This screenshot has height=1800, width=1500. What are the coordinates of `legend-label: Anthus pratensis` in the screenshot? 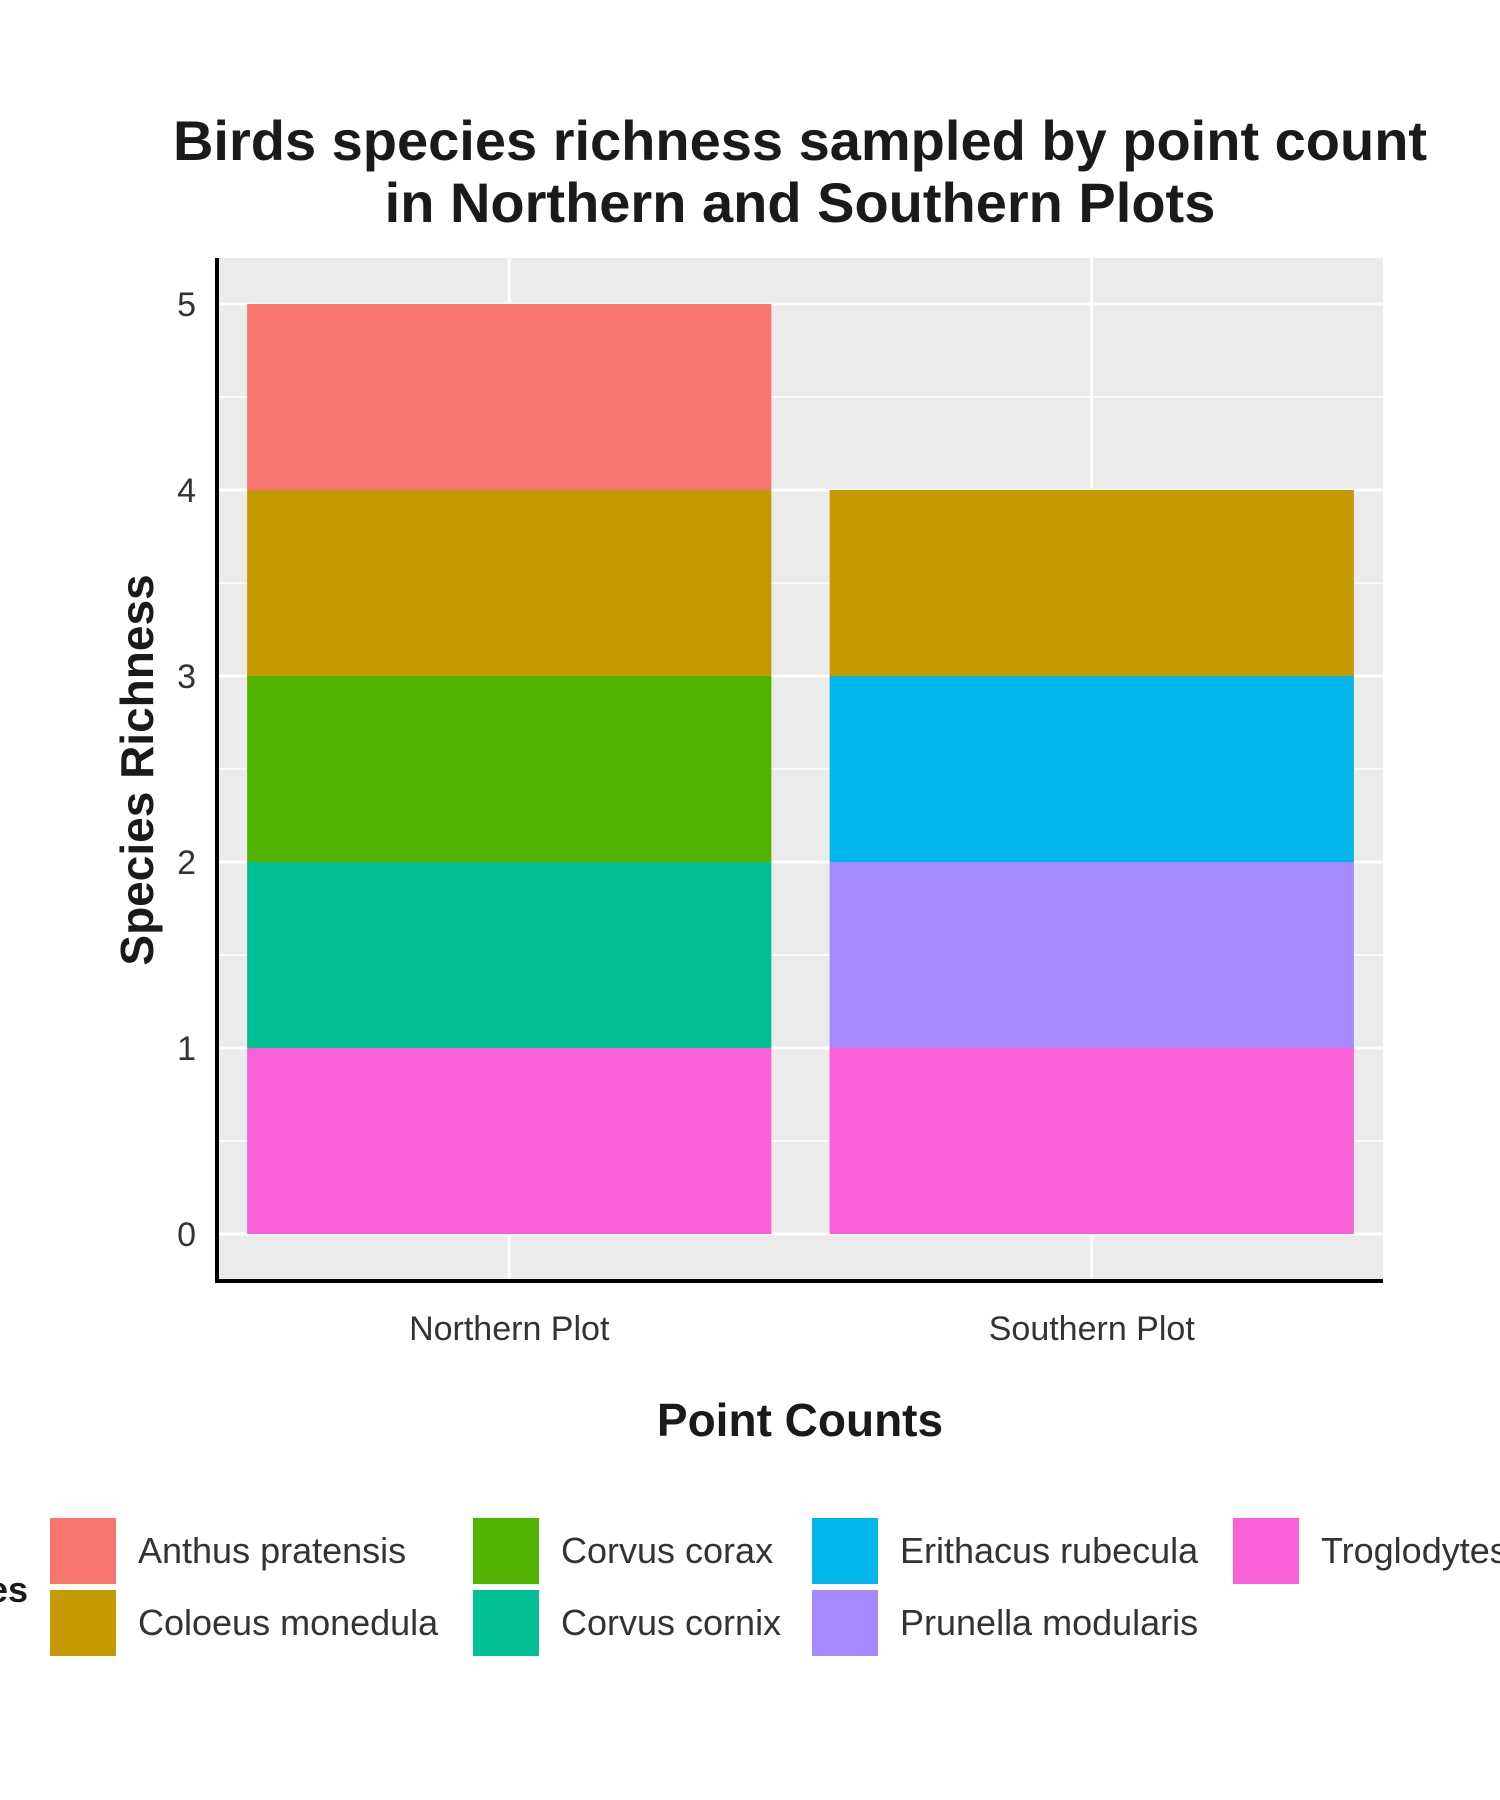 It's located at (272, 1550).